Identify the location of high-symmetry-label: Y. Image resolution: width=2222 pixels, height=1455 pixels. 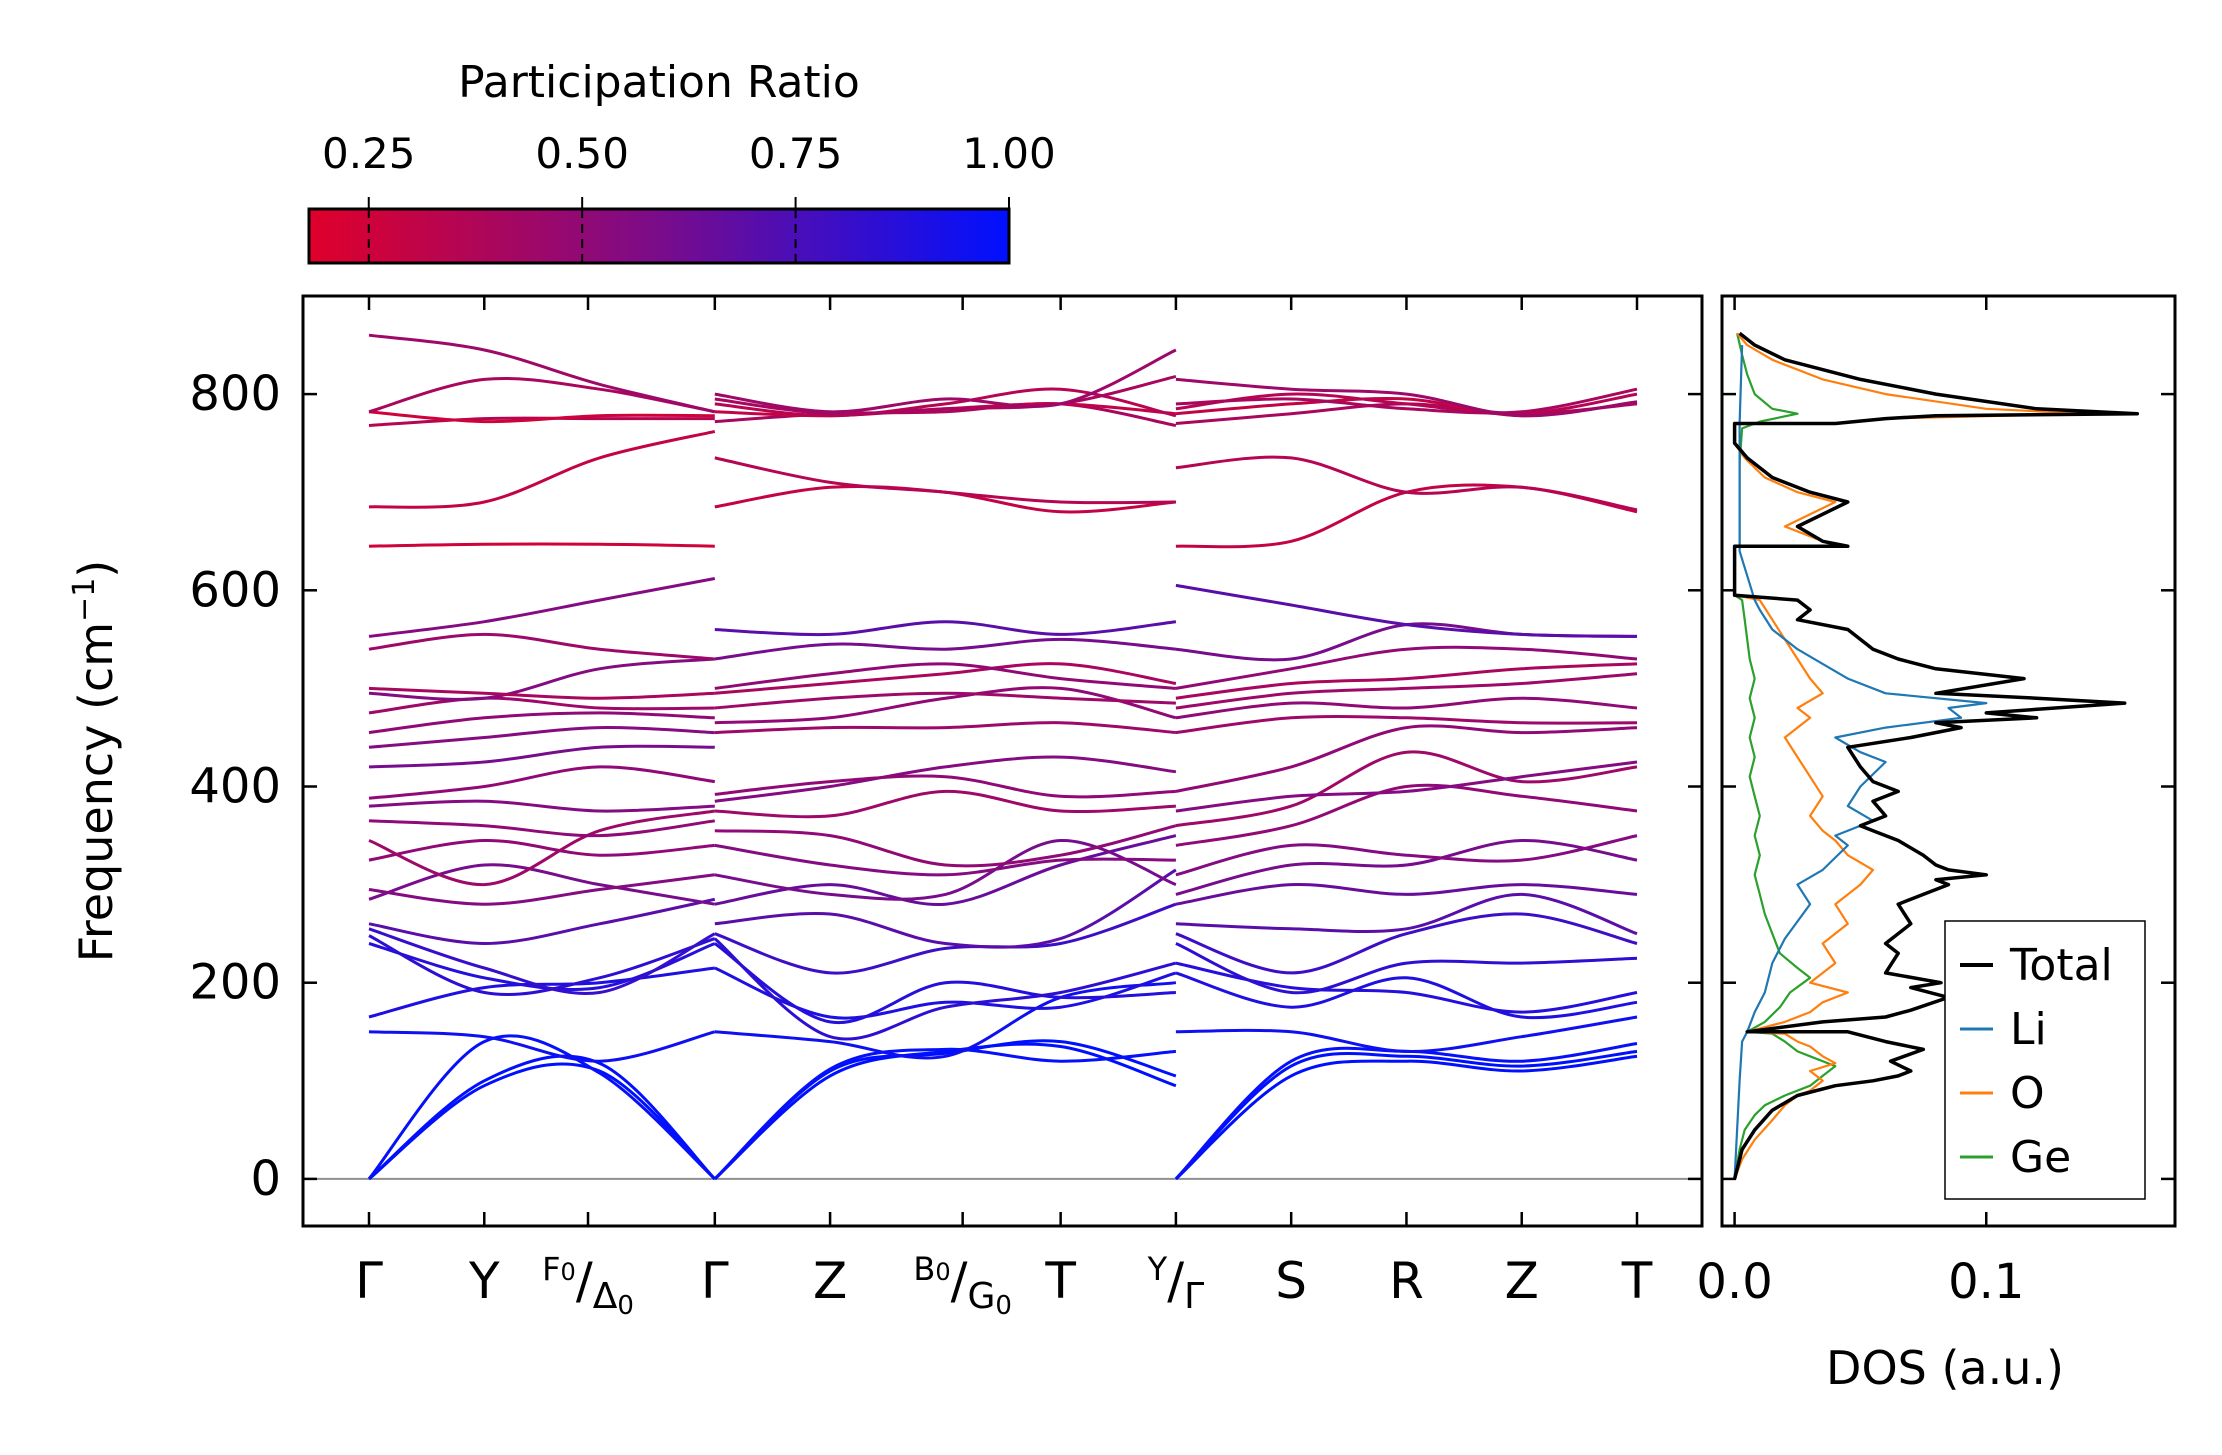
(484, 1281).